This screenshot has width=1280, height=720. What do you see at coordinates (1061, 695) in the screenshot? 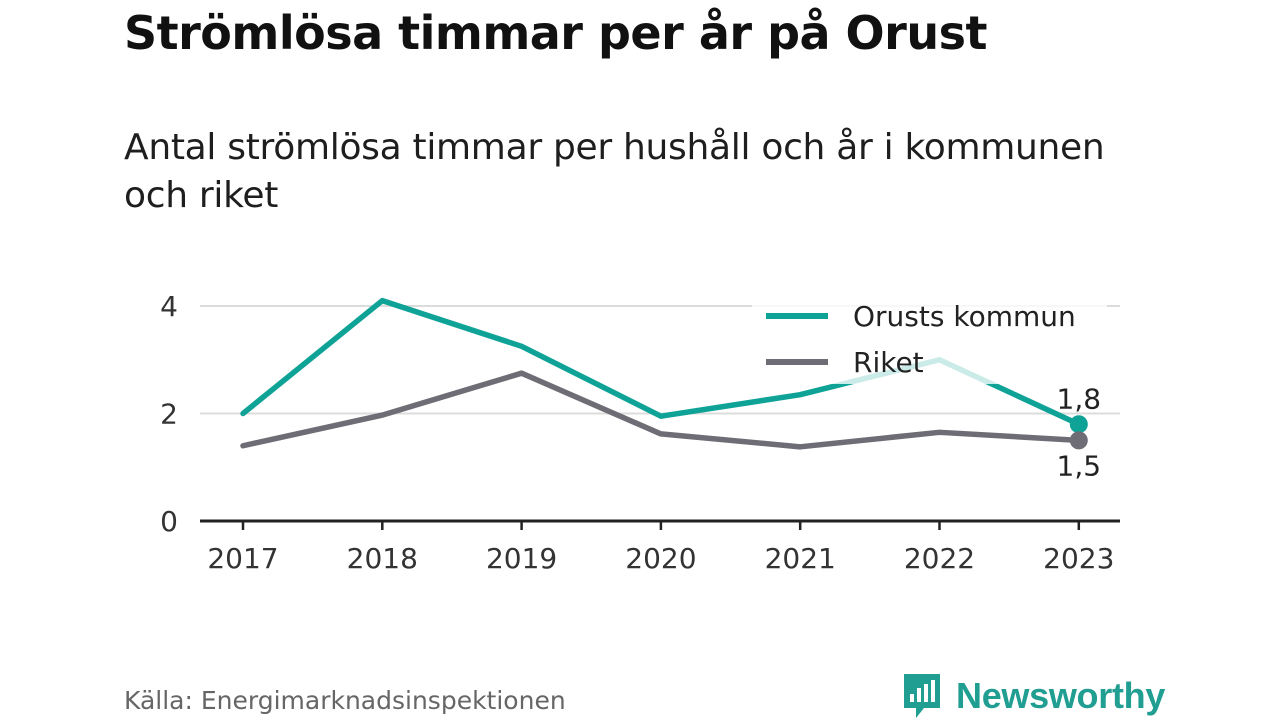
I see `brand-name: Newsworthy` at bounding box center [1061, 695].